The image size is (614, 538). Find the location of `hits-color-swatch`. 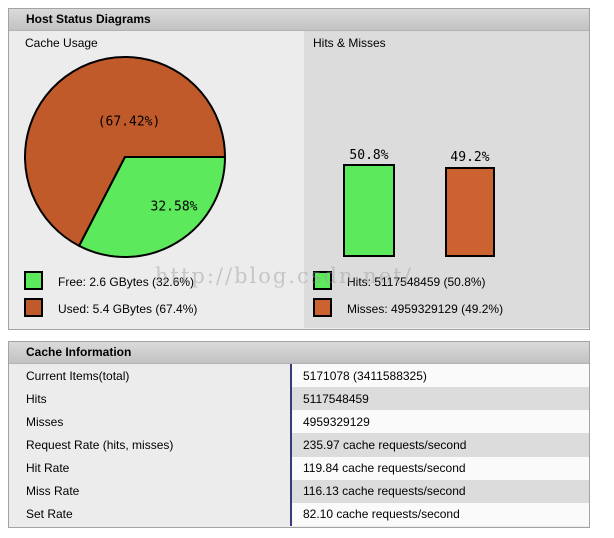

hits-color-swatch is located at coordinates (322, 280).